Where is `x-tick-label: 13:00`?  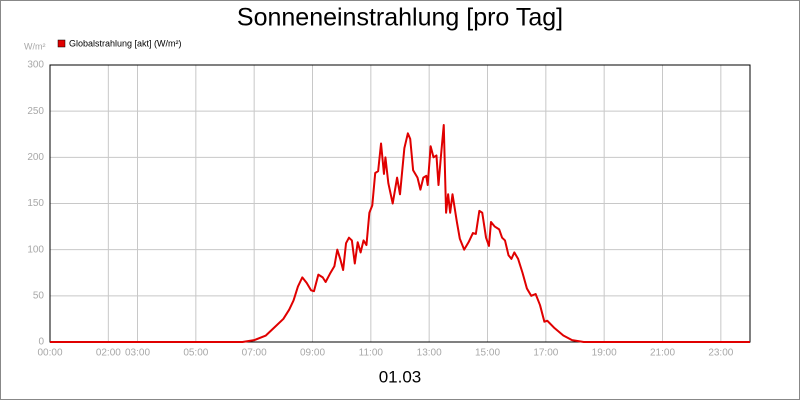
x-tick-label: 13:00 is located at coordinates (429, 353).